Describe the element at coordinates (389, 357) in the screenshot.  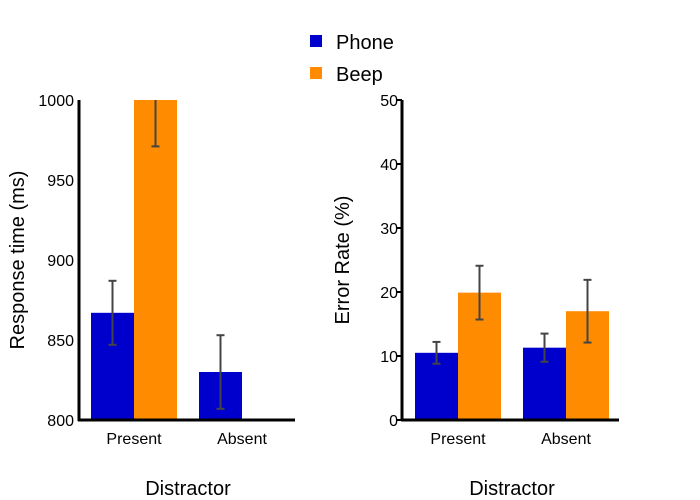
I see `y-tick-label: 10` at that location.